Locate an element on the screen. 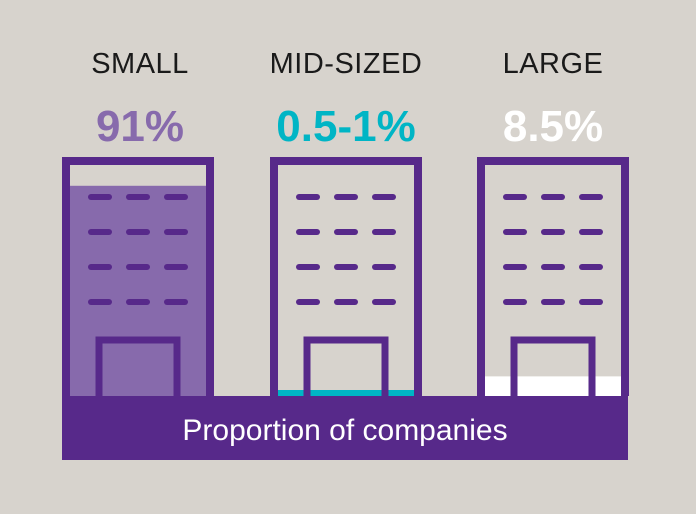  bar-fill-mid-sized is located at coordinates (346, 393).